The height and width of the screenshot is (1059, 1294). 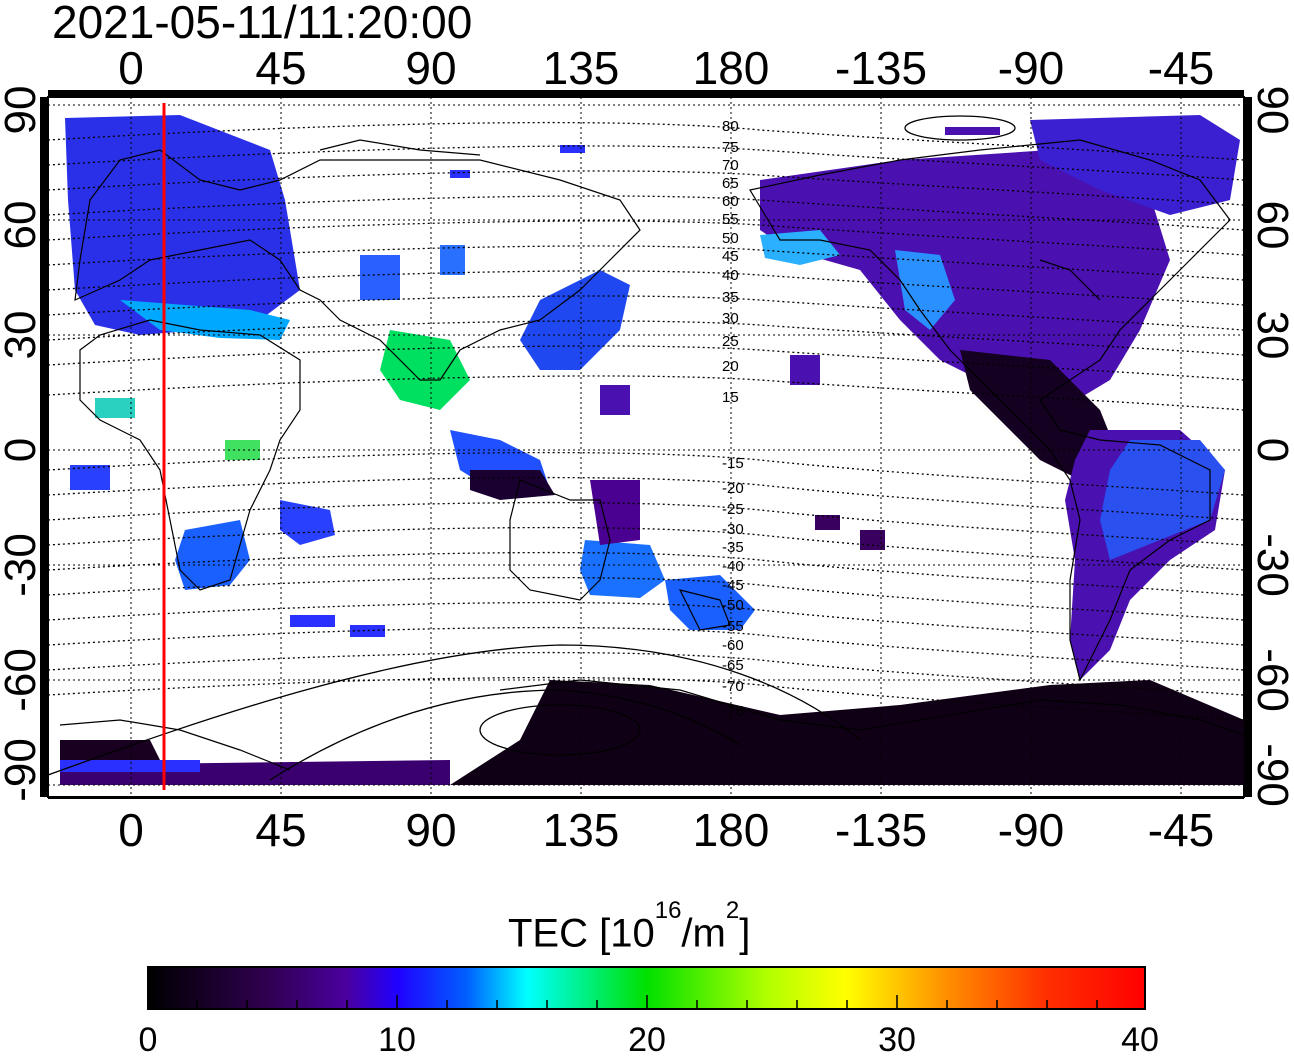 I want to click on colorbar-title-end: ], so click(x=745, y=933).